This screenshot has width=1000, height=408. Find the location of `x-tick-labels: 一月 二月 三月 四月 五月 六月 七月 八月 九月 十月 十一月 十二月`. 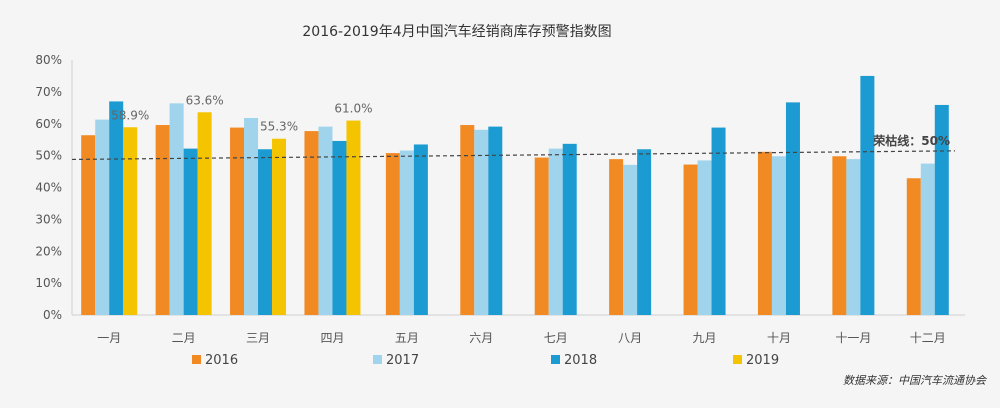

x-tick-labels: 一月 二月 三月 四月 五月 六月 七月 八月 九月 十月 十一月 十二月 is located at coordinates (521, 338).